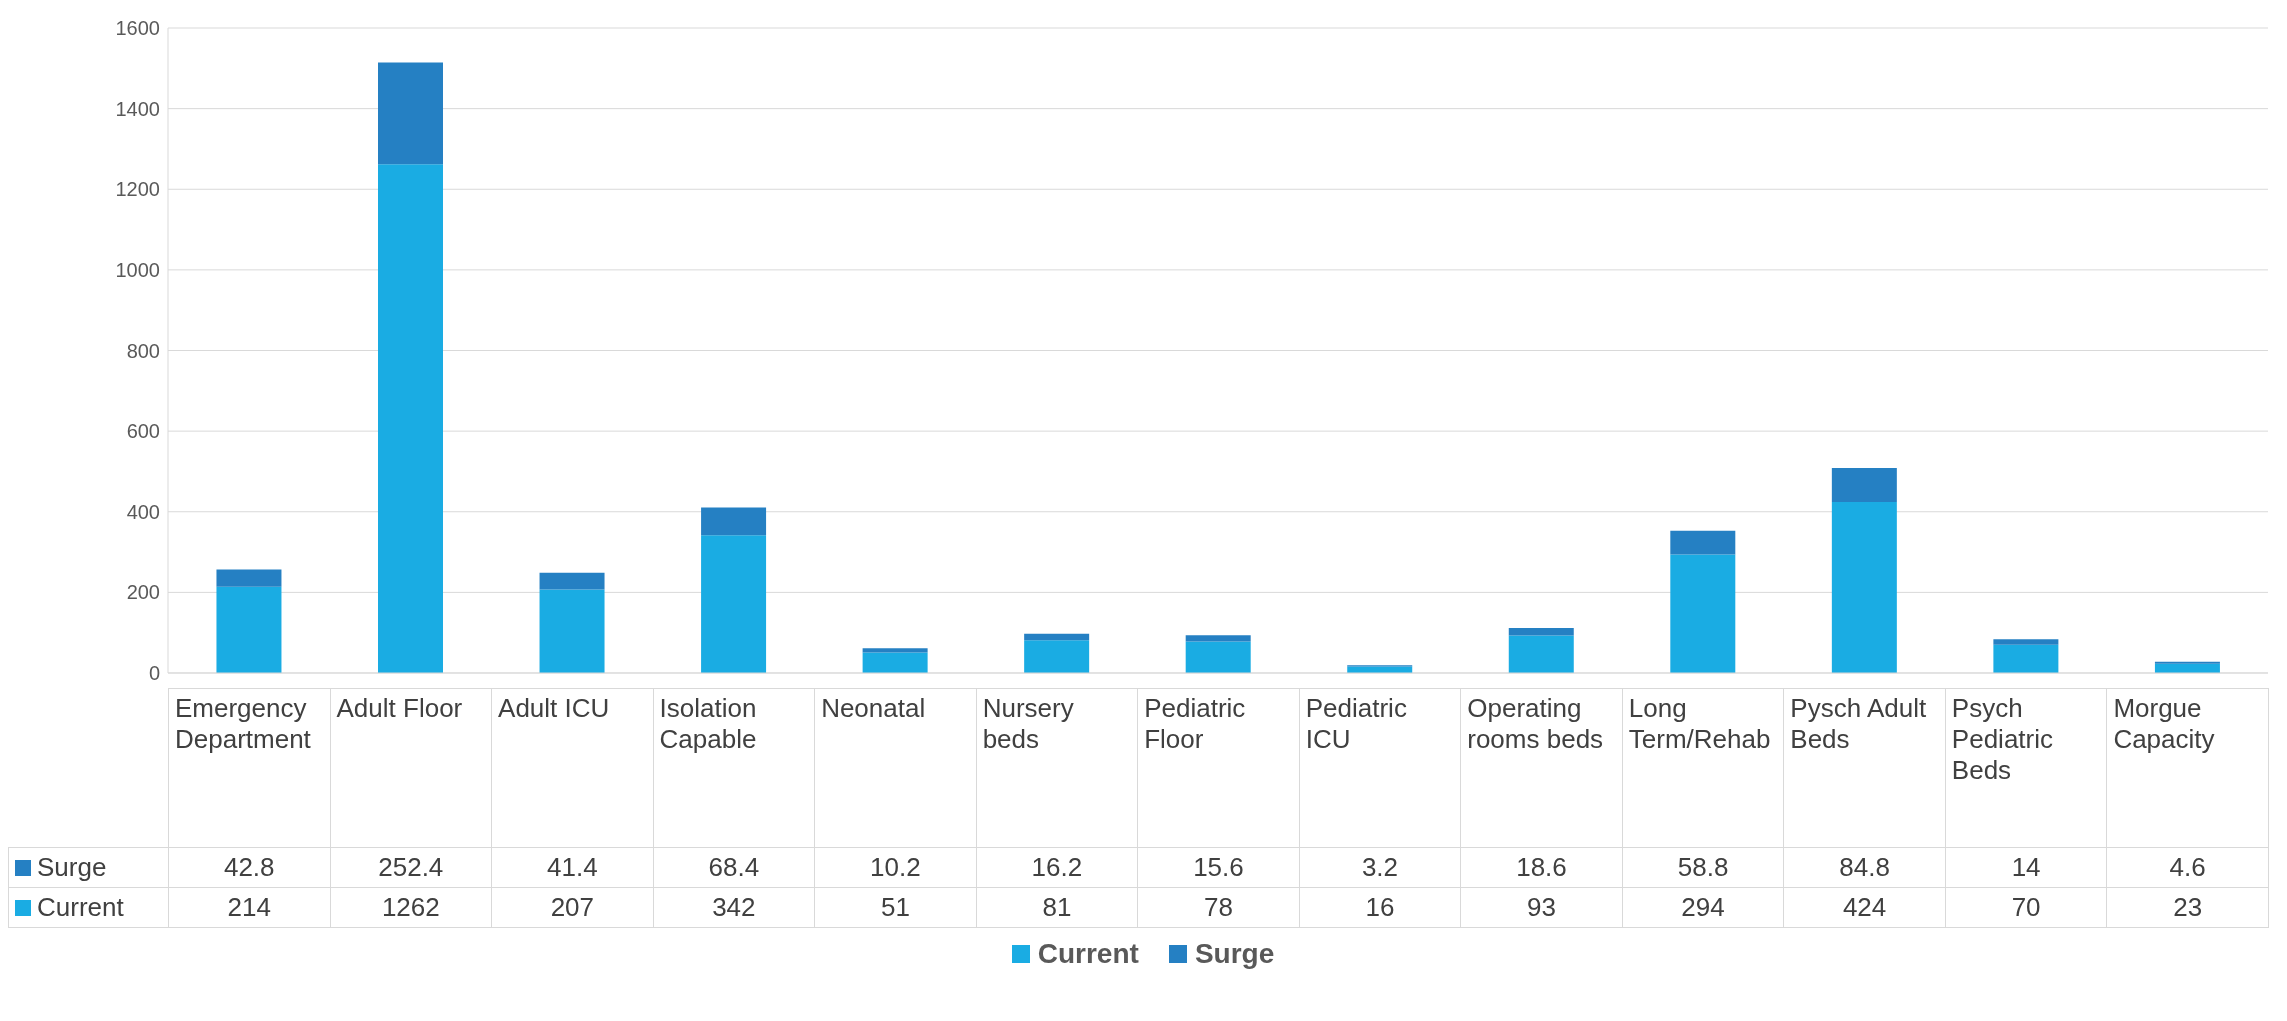  Describe the element at coordinates (137, 28) in the screenshot. I see `y-tick-label: 1600` at that location.